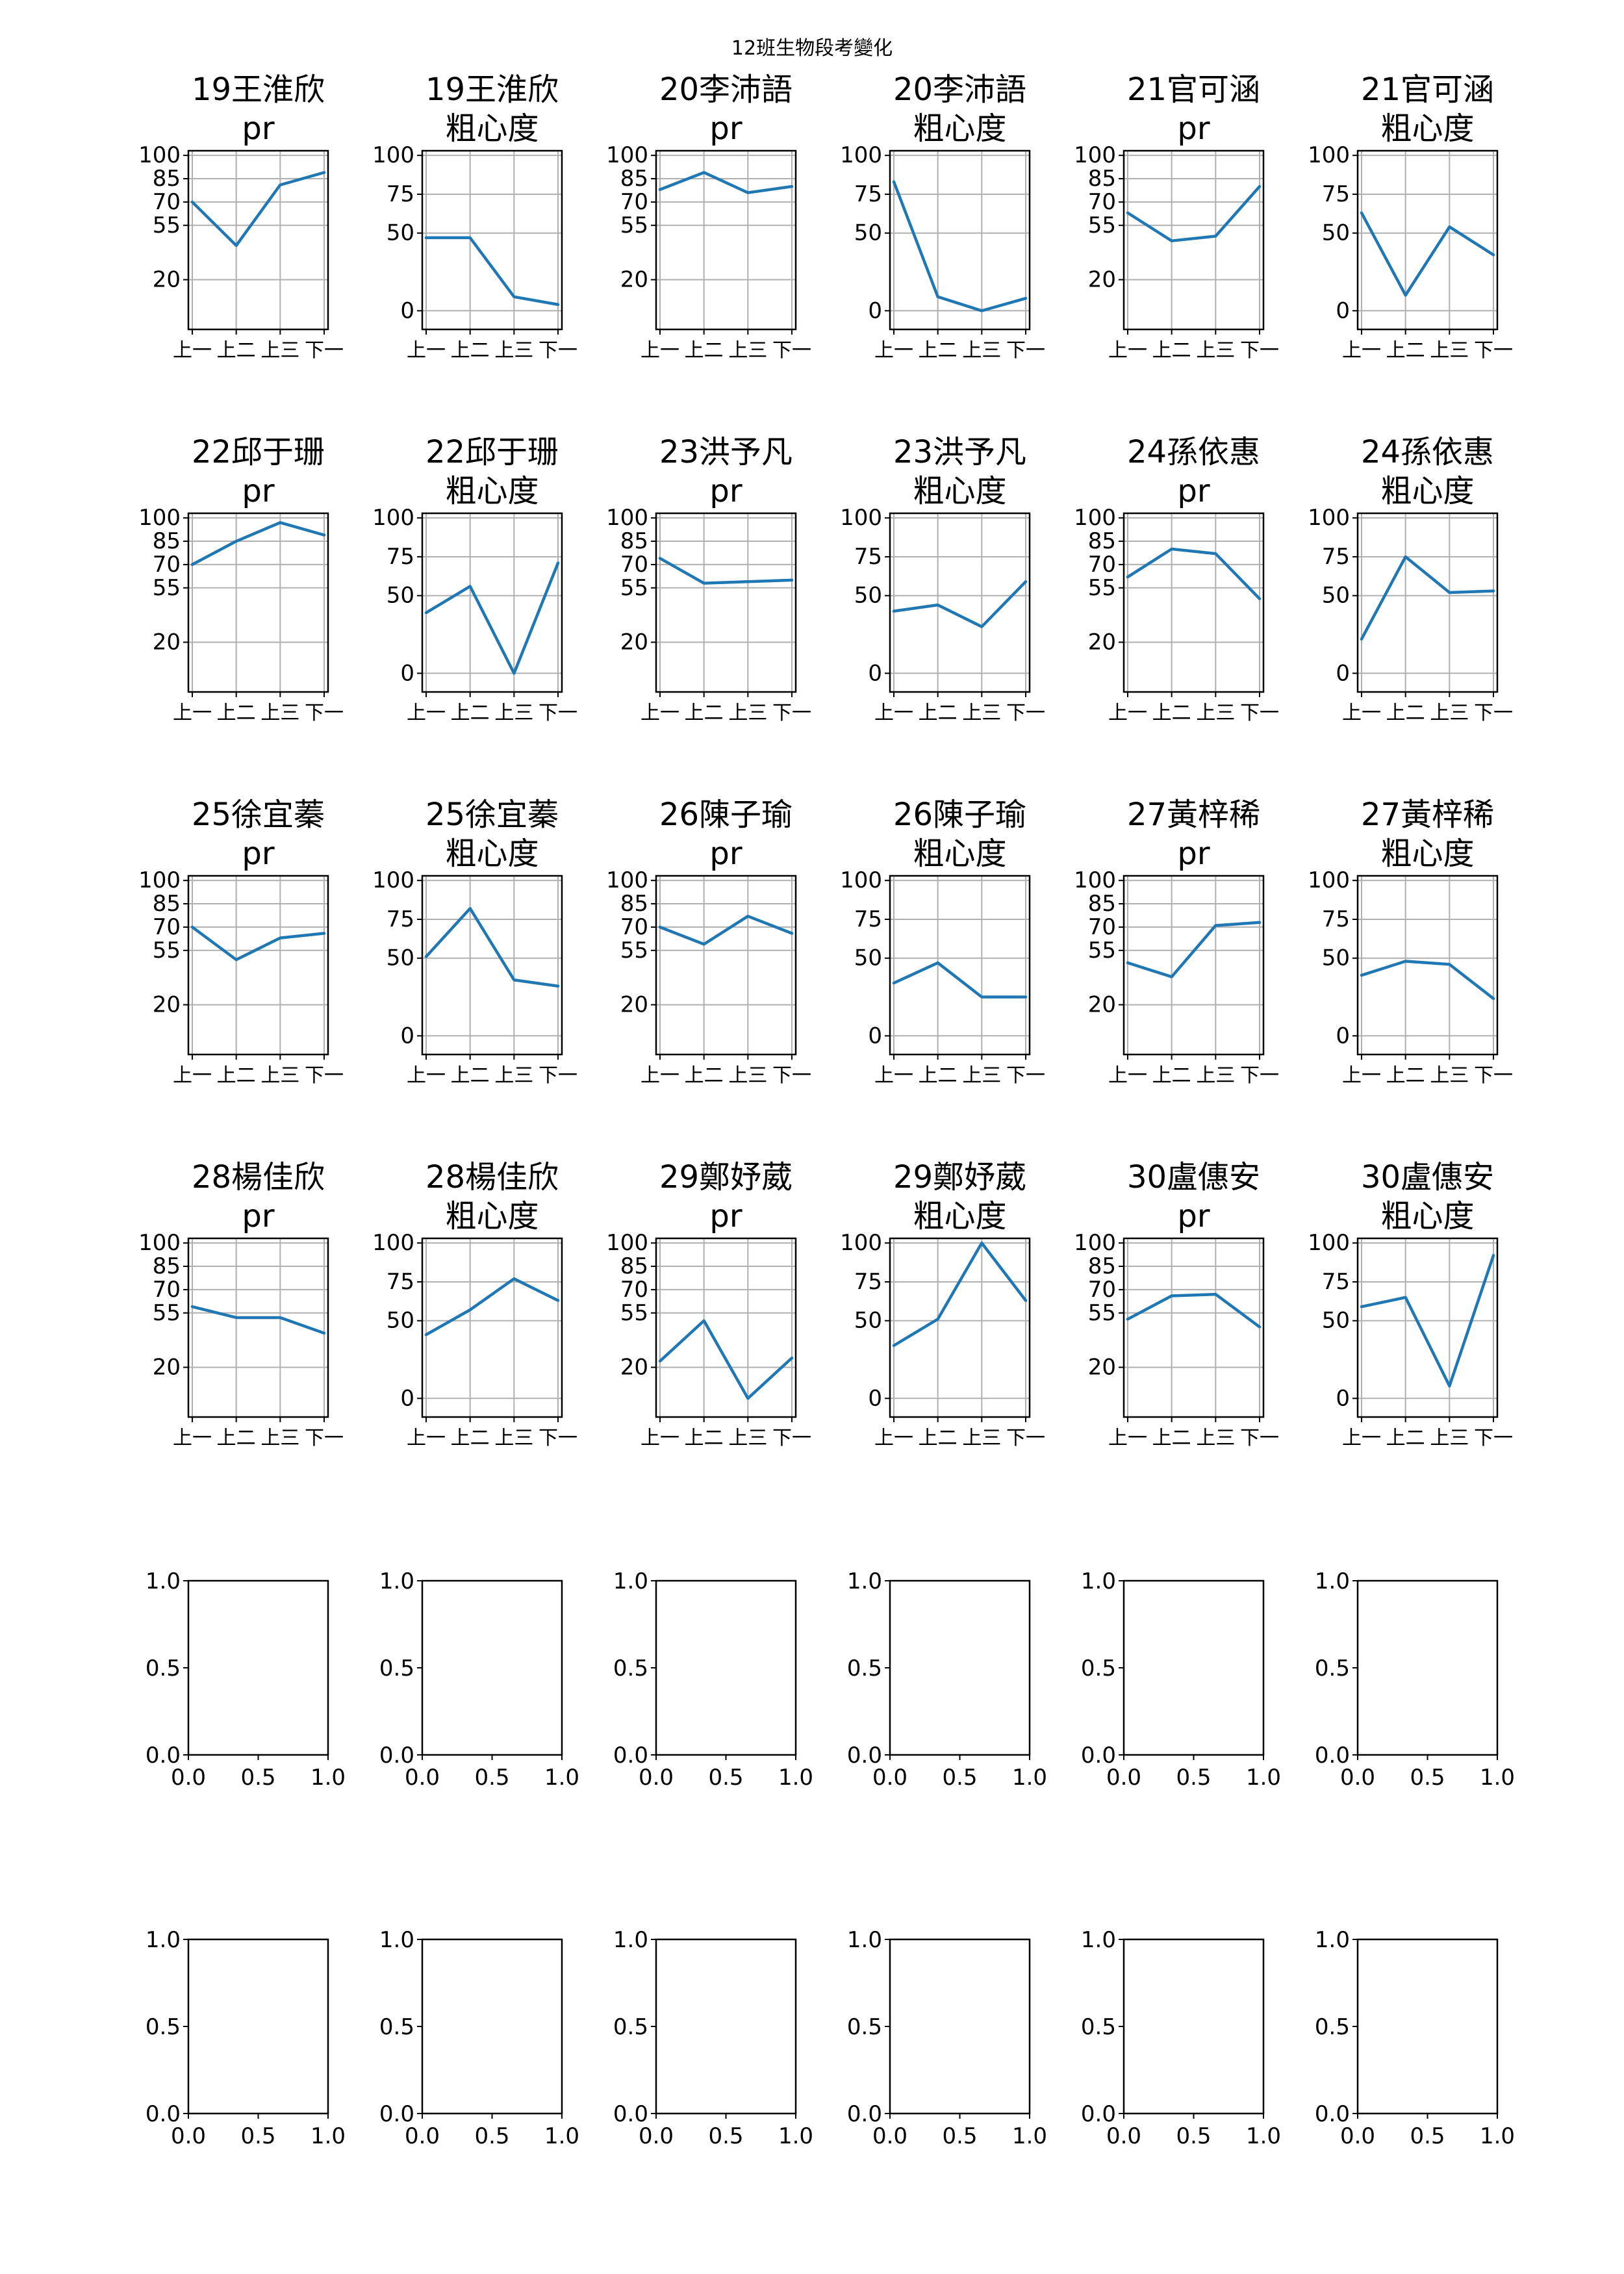 The width and height of the screenshot is (1624, 2274). Describe the element at coordinates (492, 1177) in the screenshot. I see `title-line: 28楊佳欣` at that location.